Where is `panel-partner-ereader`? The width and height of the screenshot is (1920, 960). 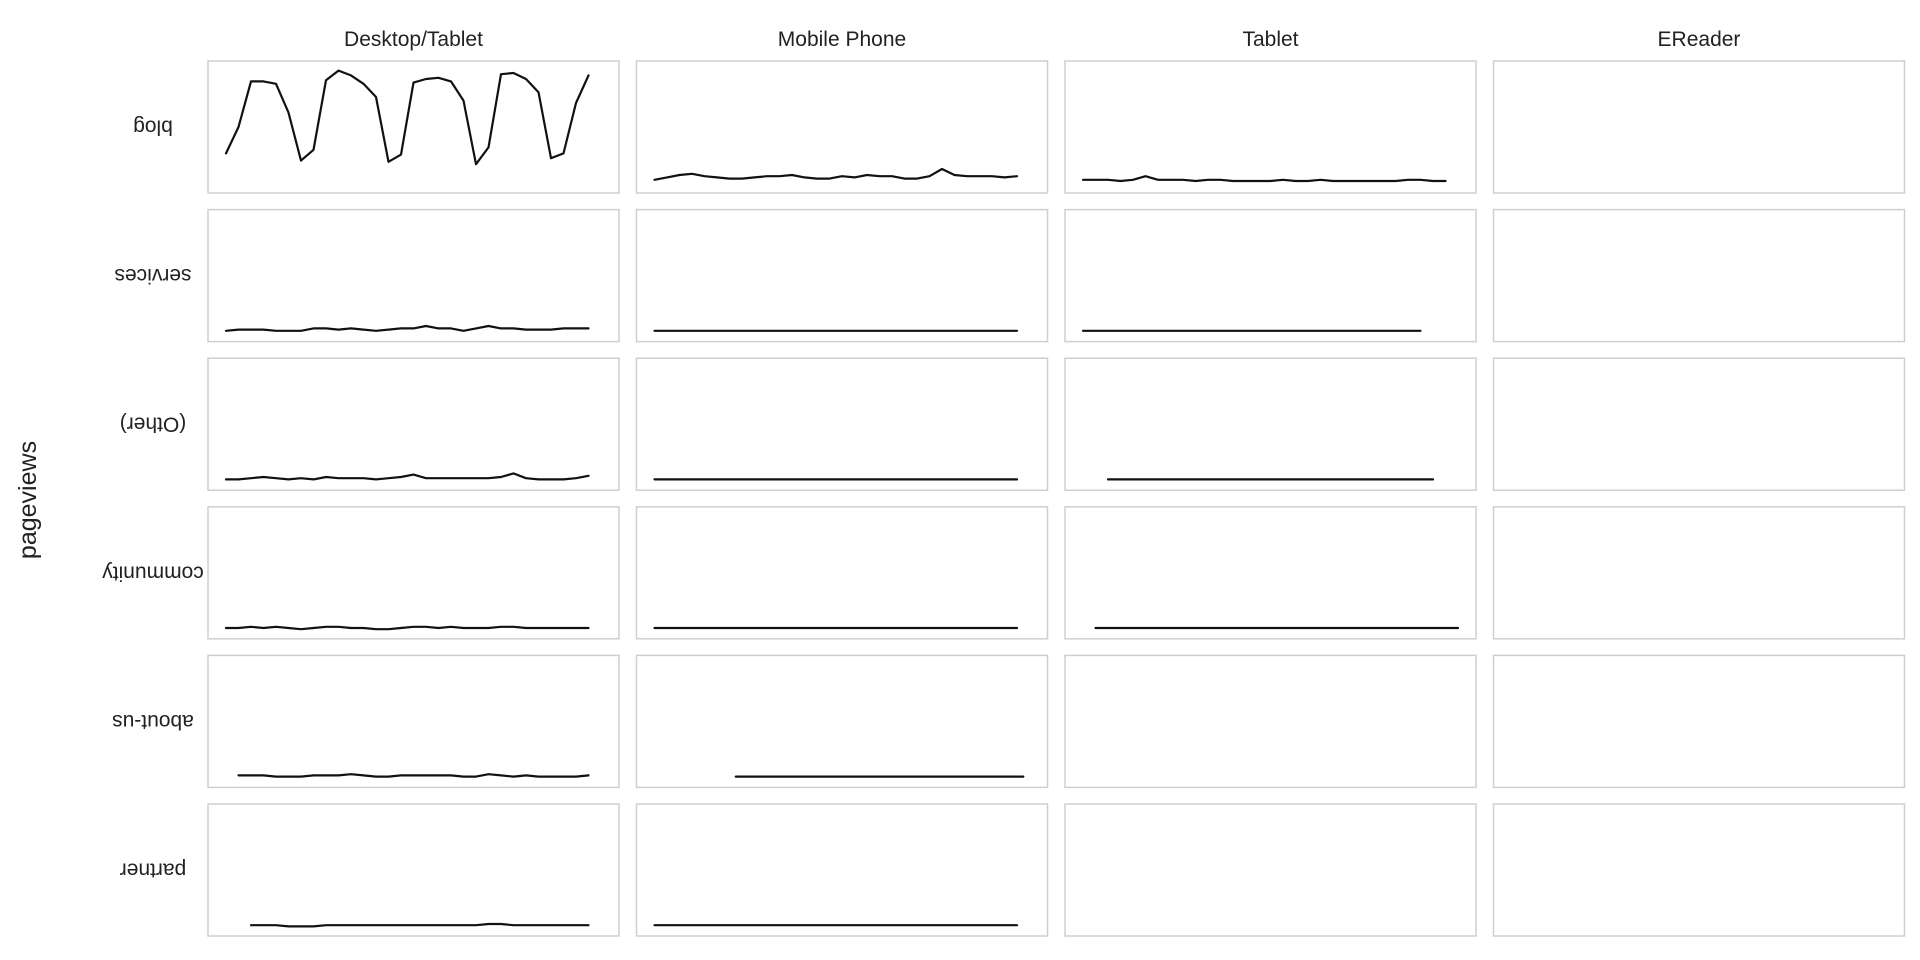 panel-partner-ereader is located at coordinates (1699, 870).